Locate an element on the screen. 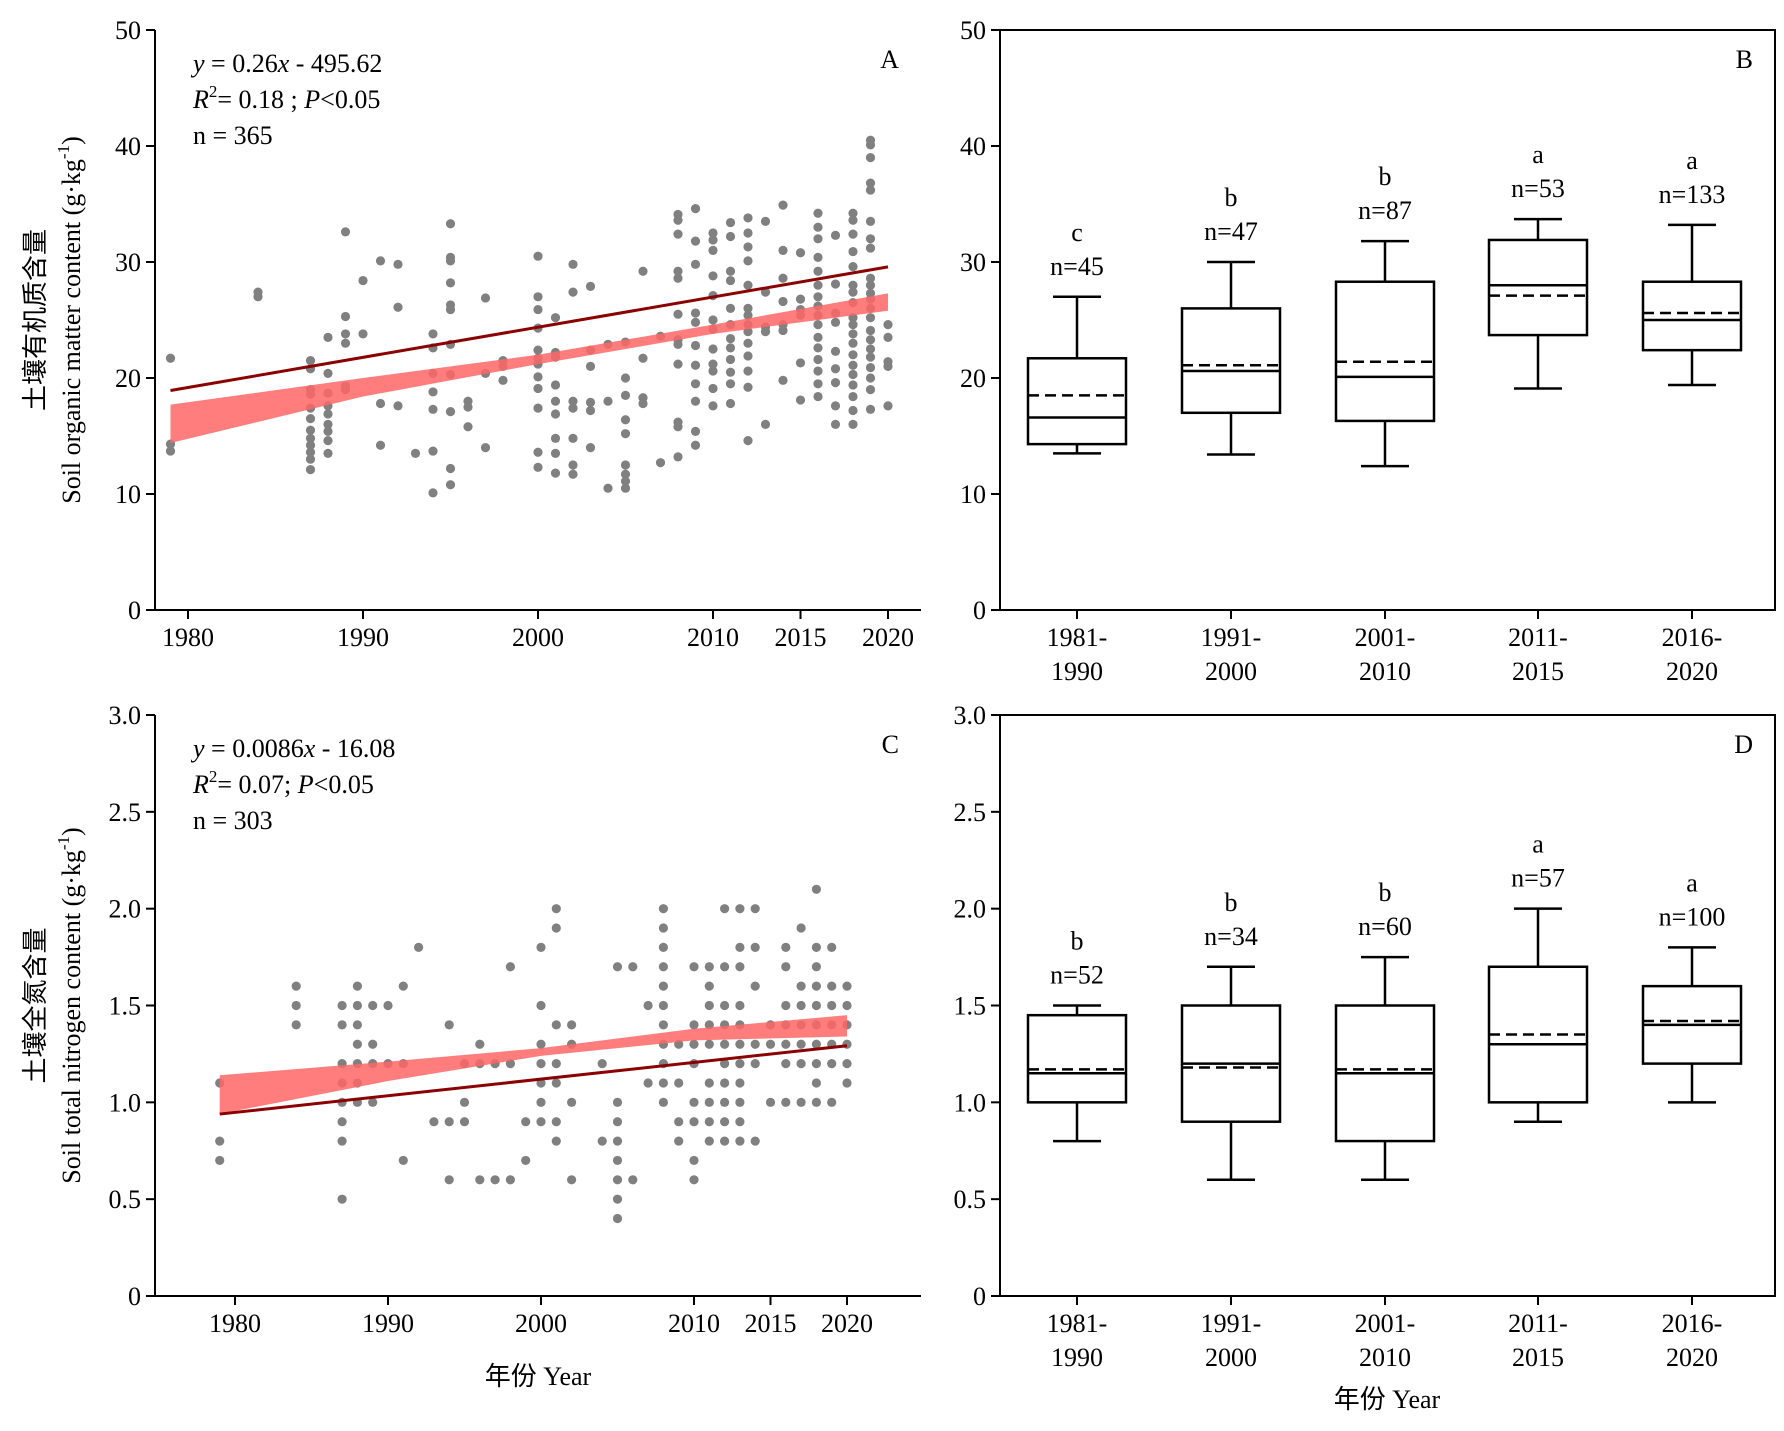 The width and height of the screenshot is (1784, 1431). x-tick-label-line1: 1981- is located at coordinates (1077, 1323).